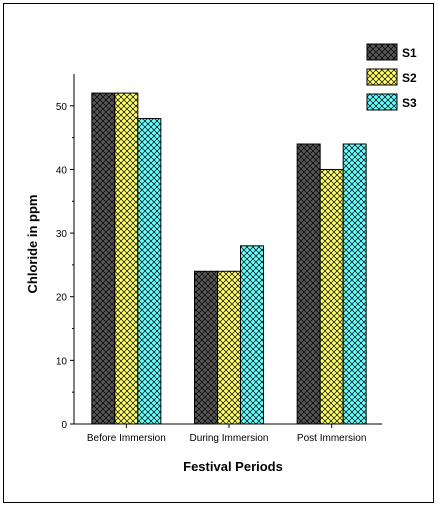 The image size is (439, 508). Describe the element at coordinates (62, 107) in the screenshot. I see `y-tick-label: 50` at that location.